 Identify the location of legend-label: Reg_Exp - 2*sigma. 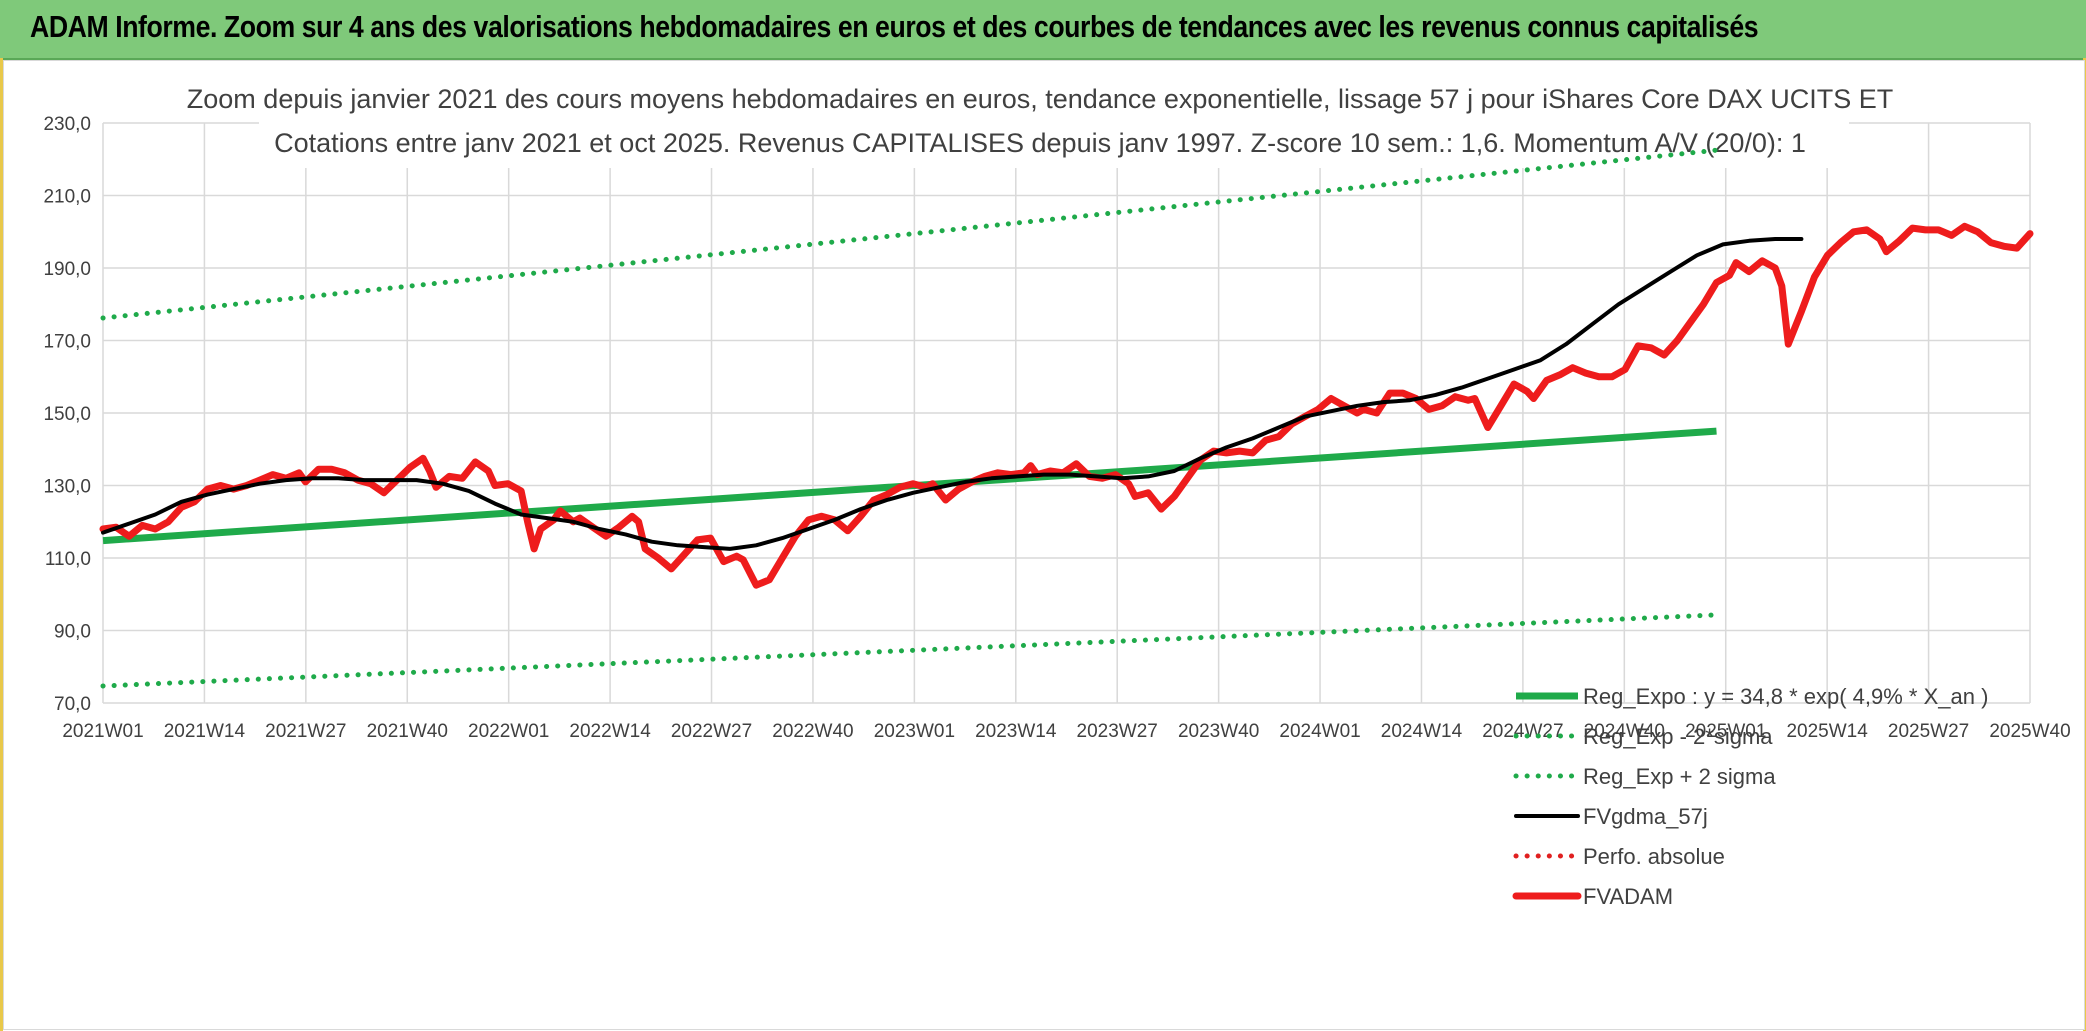
(1678, 736).